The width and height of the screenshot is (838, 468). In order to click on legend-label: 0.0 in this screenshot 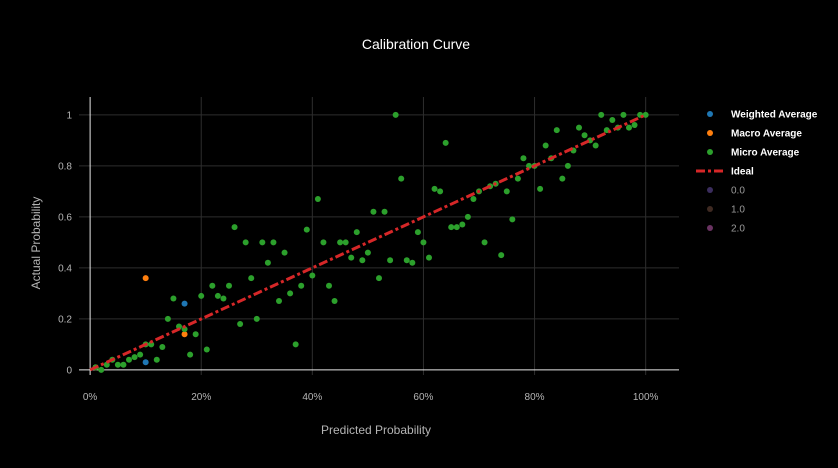, I will do `click(738, 191)`.